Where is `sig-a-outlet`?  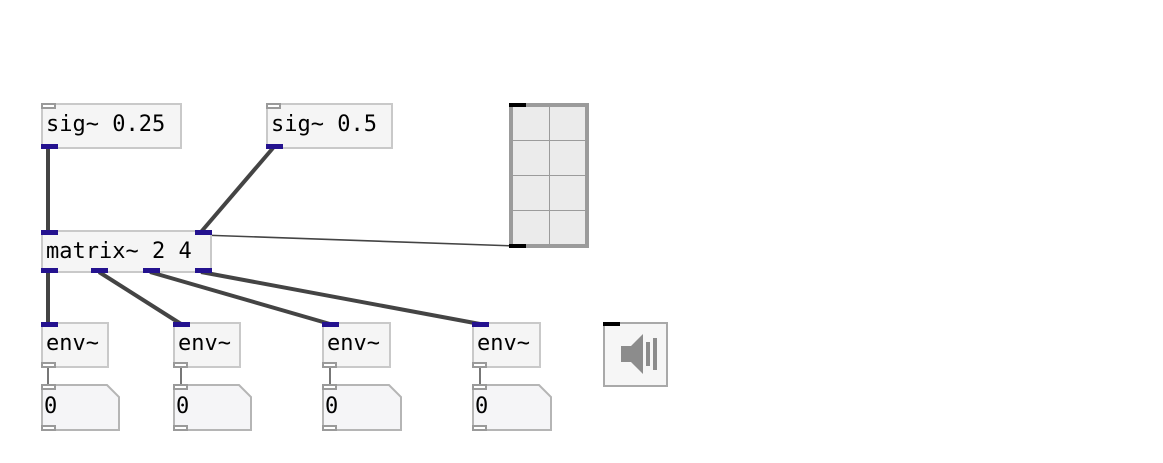
sig-a-outlet is located at coordinates (49, 146).